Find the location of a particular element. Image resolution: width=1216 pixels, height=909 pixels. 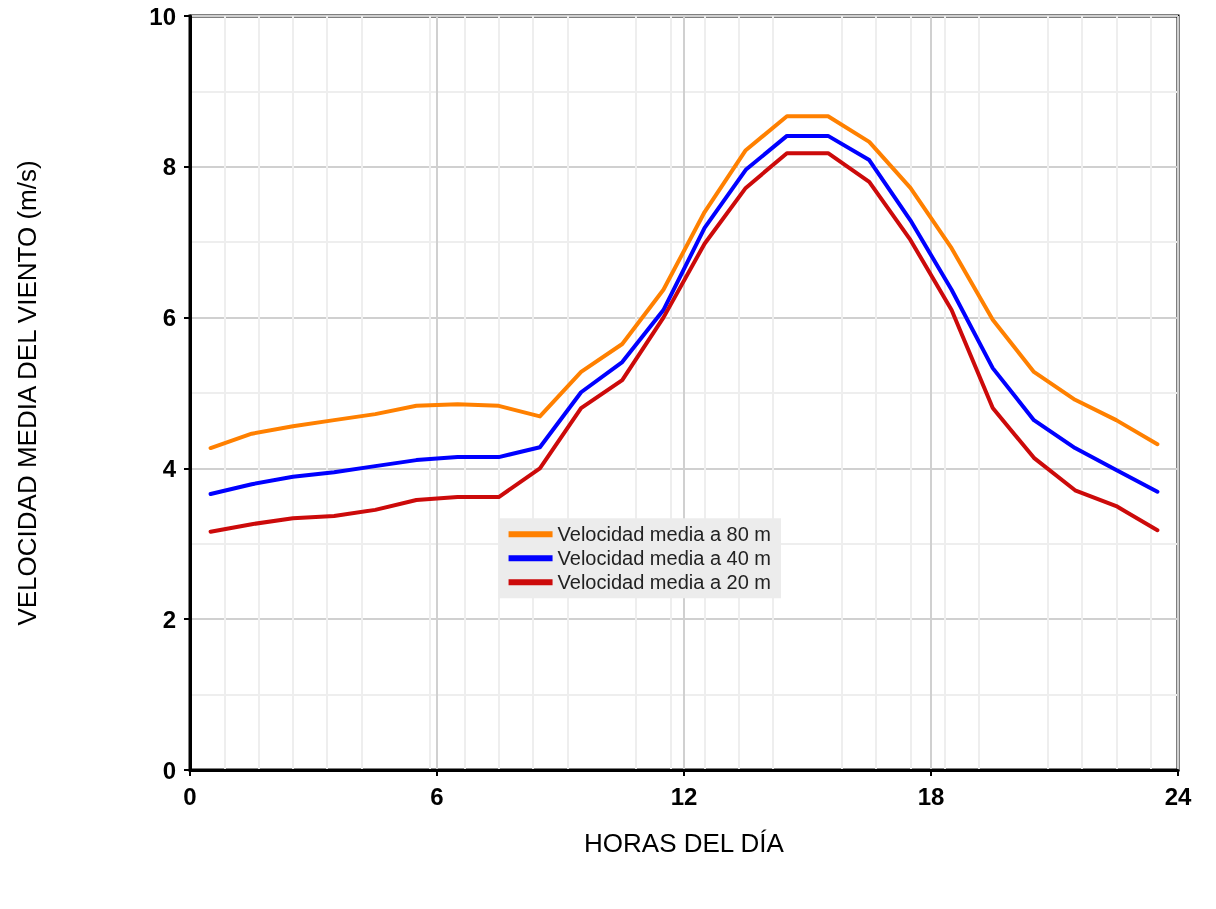

x-tick-label: 0 is located at coordinates (190, 796).